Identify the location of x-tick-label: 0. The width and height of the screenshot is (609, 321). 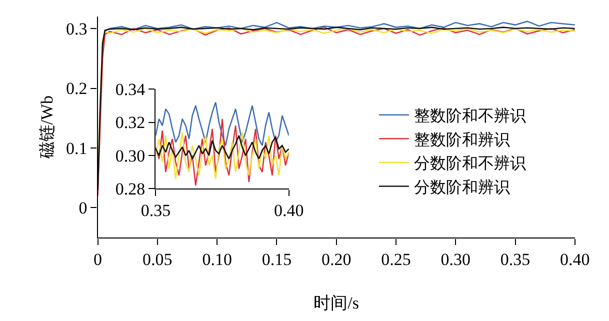
(98, 260).